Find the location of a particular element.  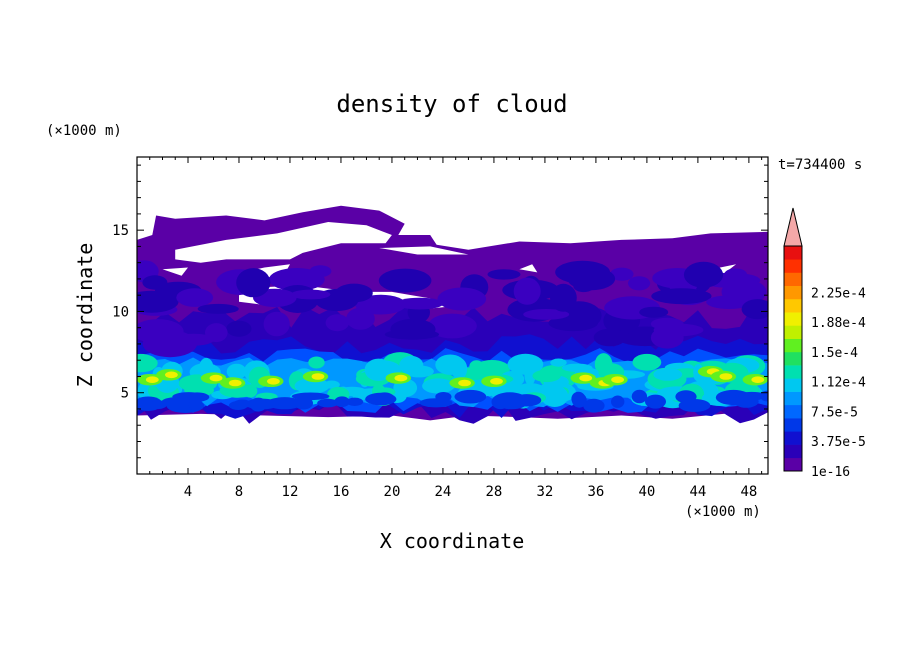

colorbar-label: 1.12e-4 is located at coordinates (838, 383).